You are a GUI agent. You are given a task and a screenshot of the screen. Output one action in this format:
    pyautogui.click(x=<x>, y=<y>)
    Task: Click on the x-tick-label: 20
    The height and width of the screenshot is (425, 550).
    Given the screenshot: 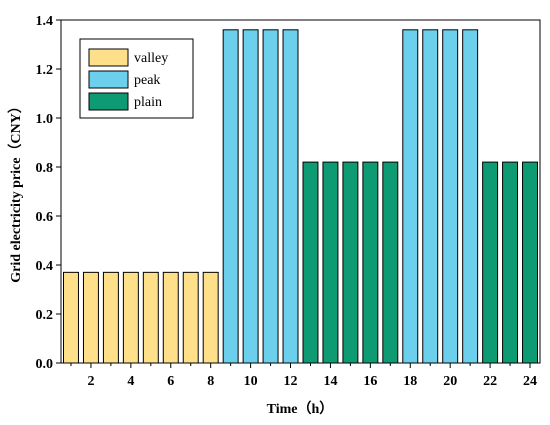 What is the action you would take?
    pyautogui.click(x=450, y=381)
    